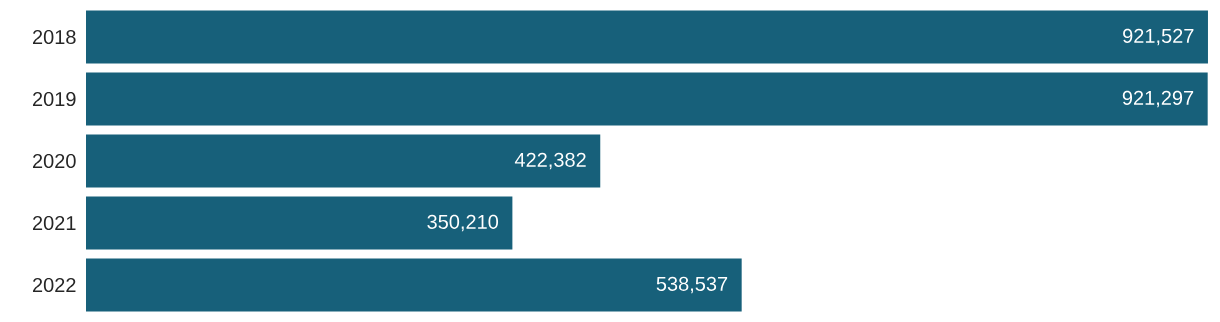 This screenshot has width=1220, height=322. Describe the element at coordinates (54, 99) in the screenshot. I see `y-tick-label: 2019` at that location.